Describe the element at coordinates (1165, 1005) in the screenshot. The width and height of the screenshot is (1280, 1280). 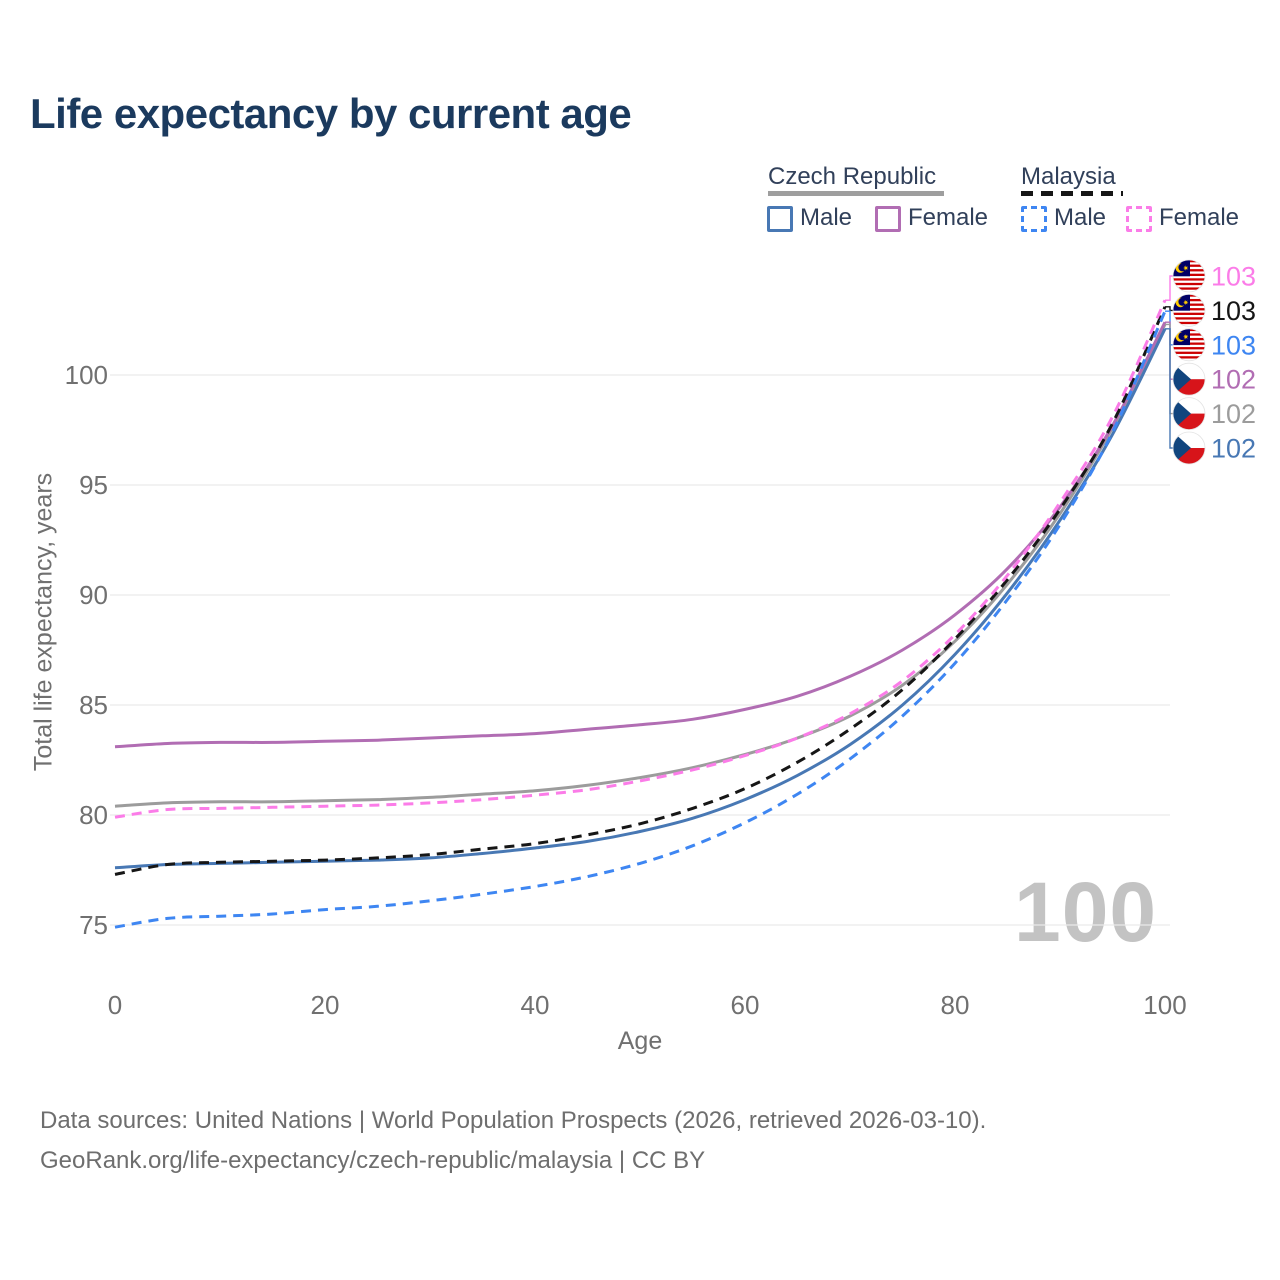
I see `x-tick-label: 100` at that location.